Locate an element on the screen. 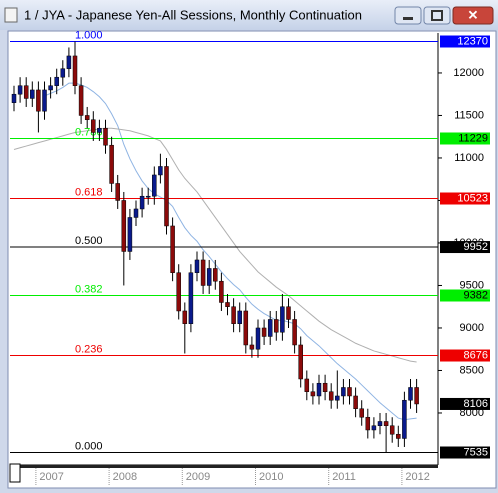  fib-ratio-label: 0.618 is located at coordinates (89, 192).